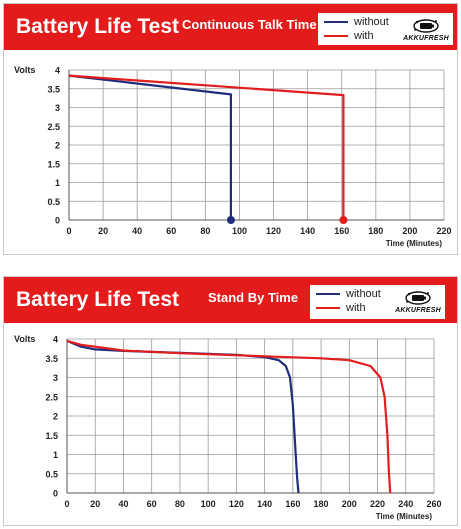 The width and height of the screenshot is (461, 529). Describe the element at coordinates (433, 504) in the screenshot. I see `x-tick-label: 260` at that location.